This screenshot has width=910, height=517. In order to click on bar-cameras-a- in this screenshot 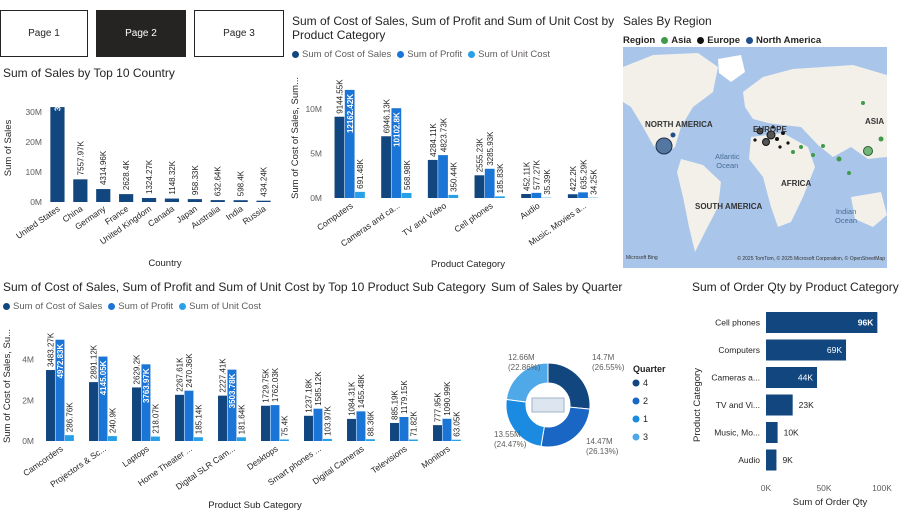, I will do `click(792, 377)`.